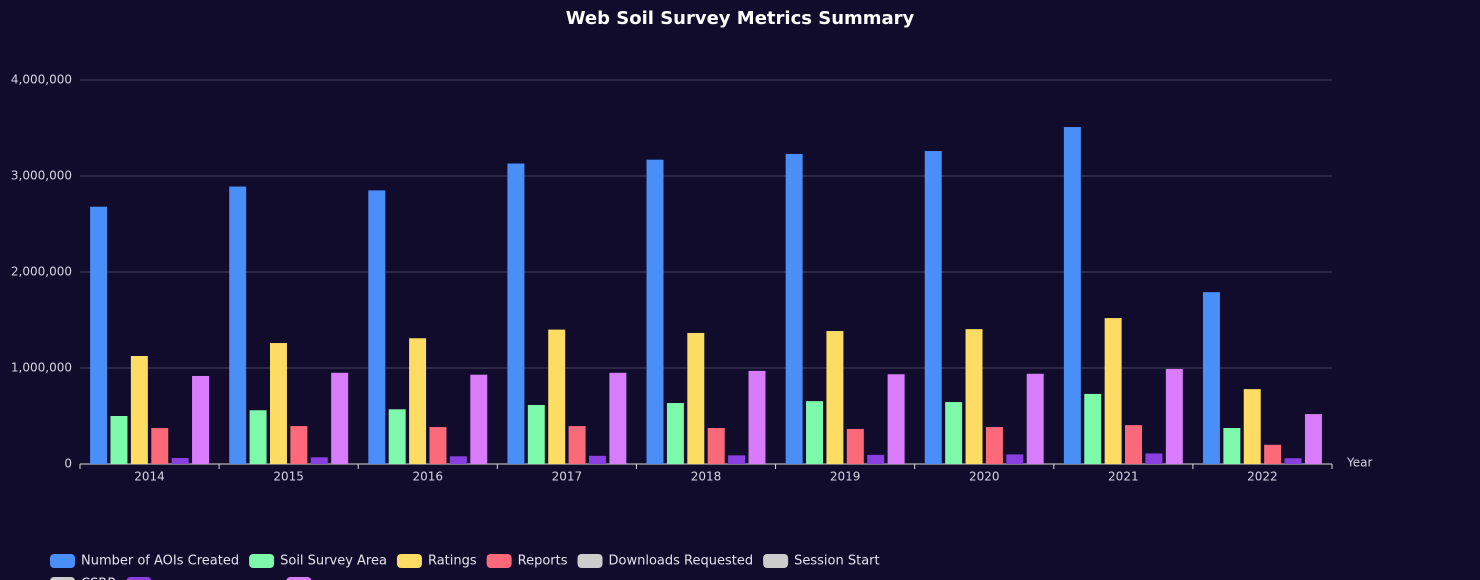  Describe the element at coordinates (41, 80) in the screenshot. I see `y-tick-label: 4,000,000` at that location.